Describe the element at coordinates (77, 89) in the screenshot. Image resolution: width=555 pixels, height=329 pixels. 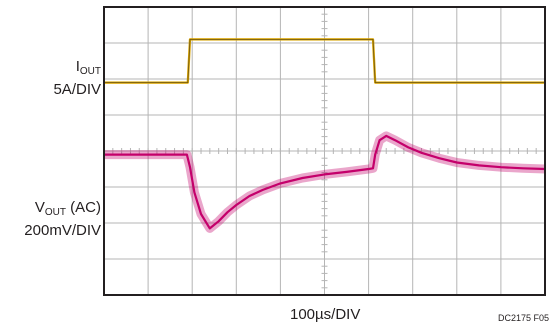
I see `iout-scale-label: 5A/DIV` at that location.